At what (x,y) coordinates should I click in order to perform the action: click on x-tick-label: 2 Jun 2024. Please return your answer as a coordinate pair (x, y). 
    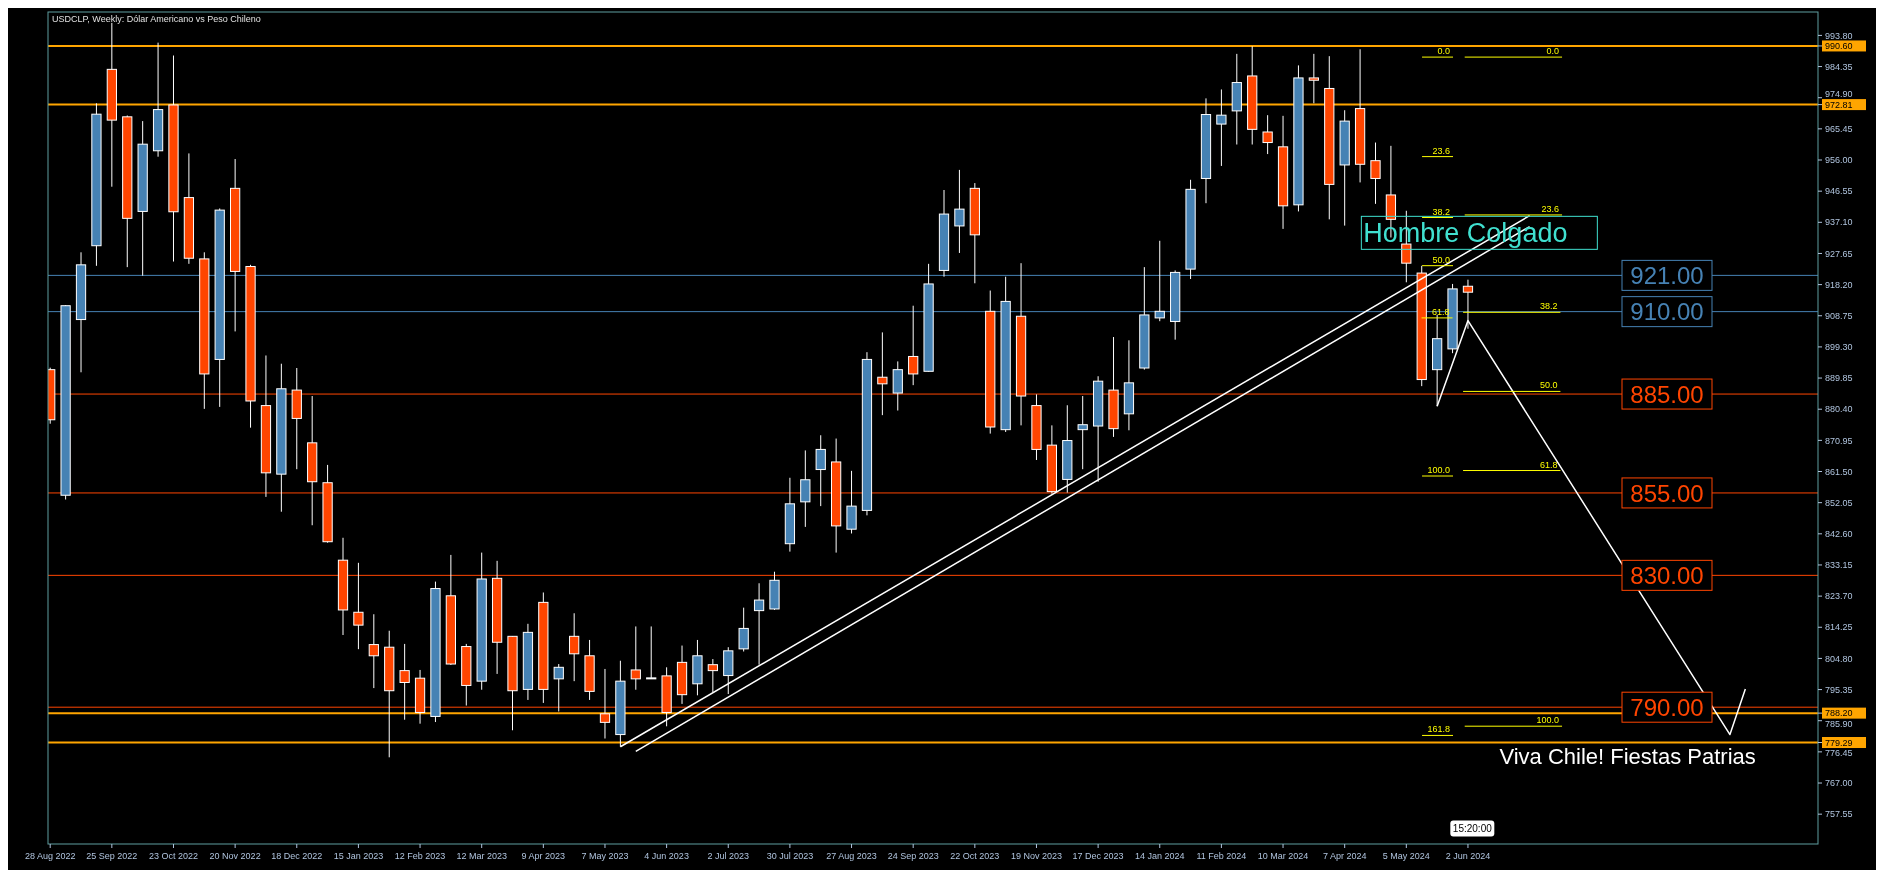
    Looking at the image, I should click on (1468, 856).